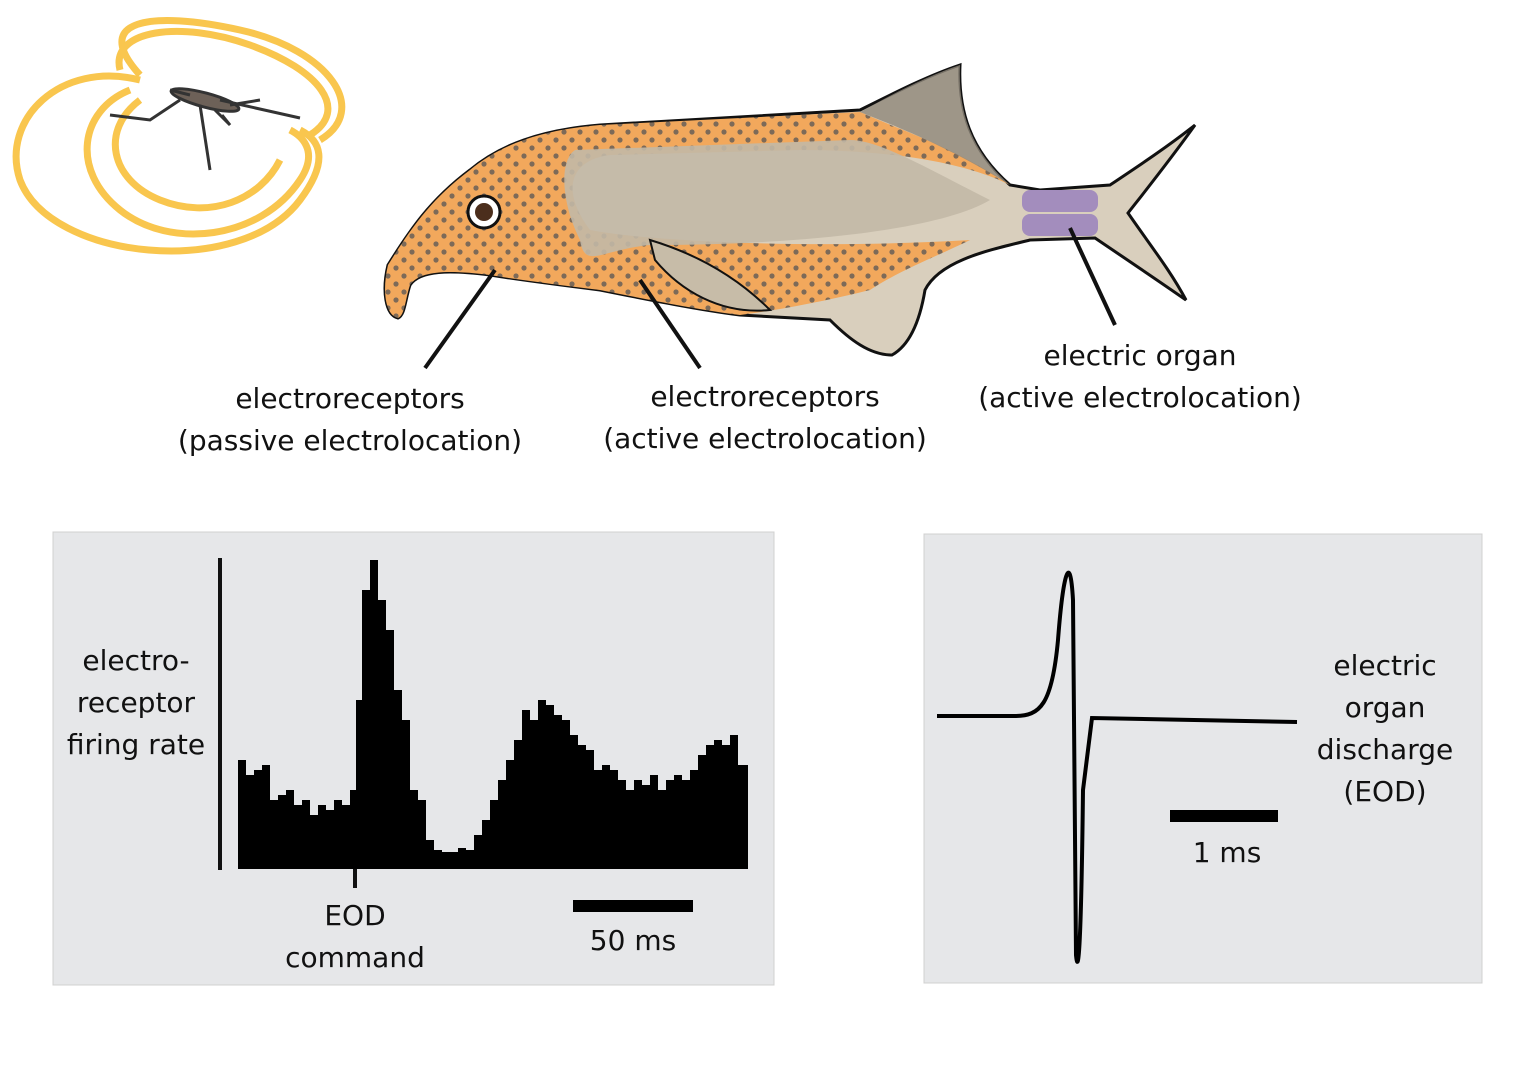  Describe the element at coordinates (1385, 707) in the screenshot. I see `label: organ` at that location.